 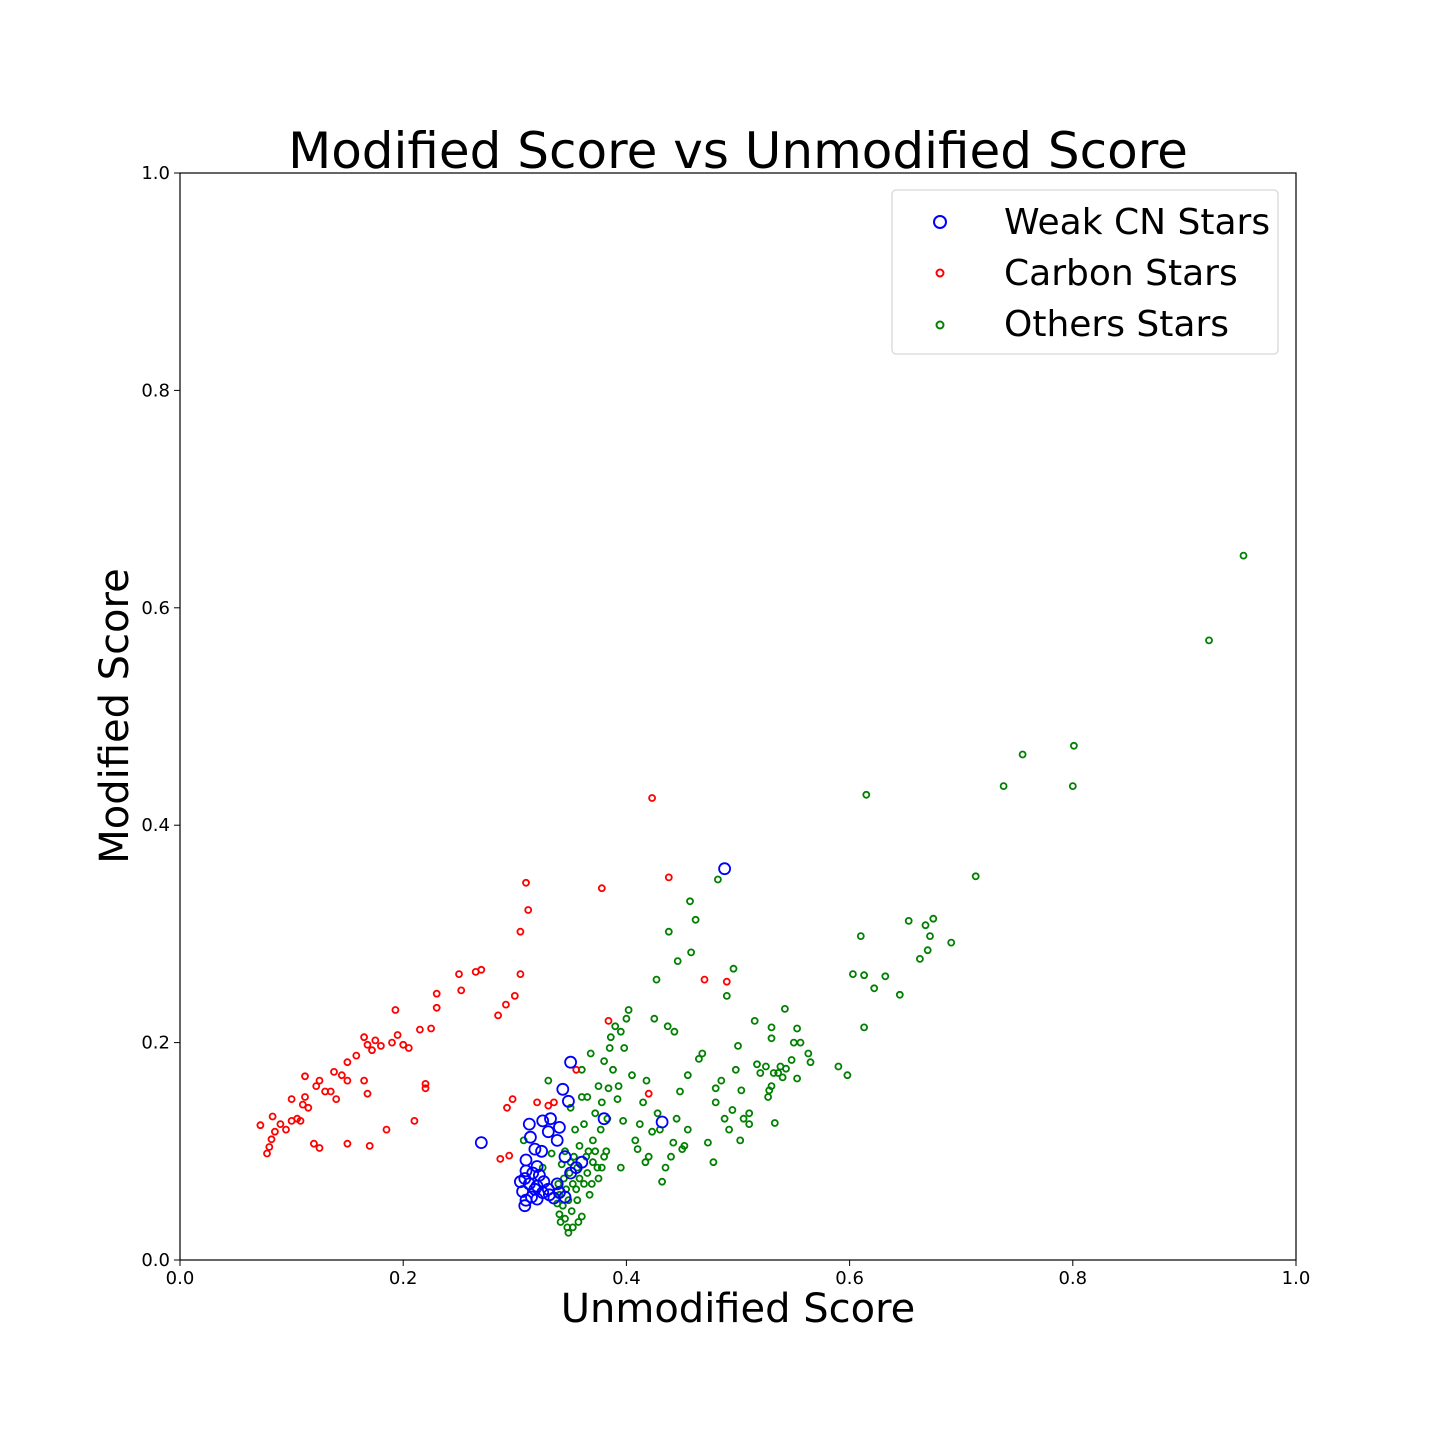 What do you see at coordinates (155, 1043) in the screenshot?
I see `y-tick-label: 0.2` at bounding box center [155, 1043].